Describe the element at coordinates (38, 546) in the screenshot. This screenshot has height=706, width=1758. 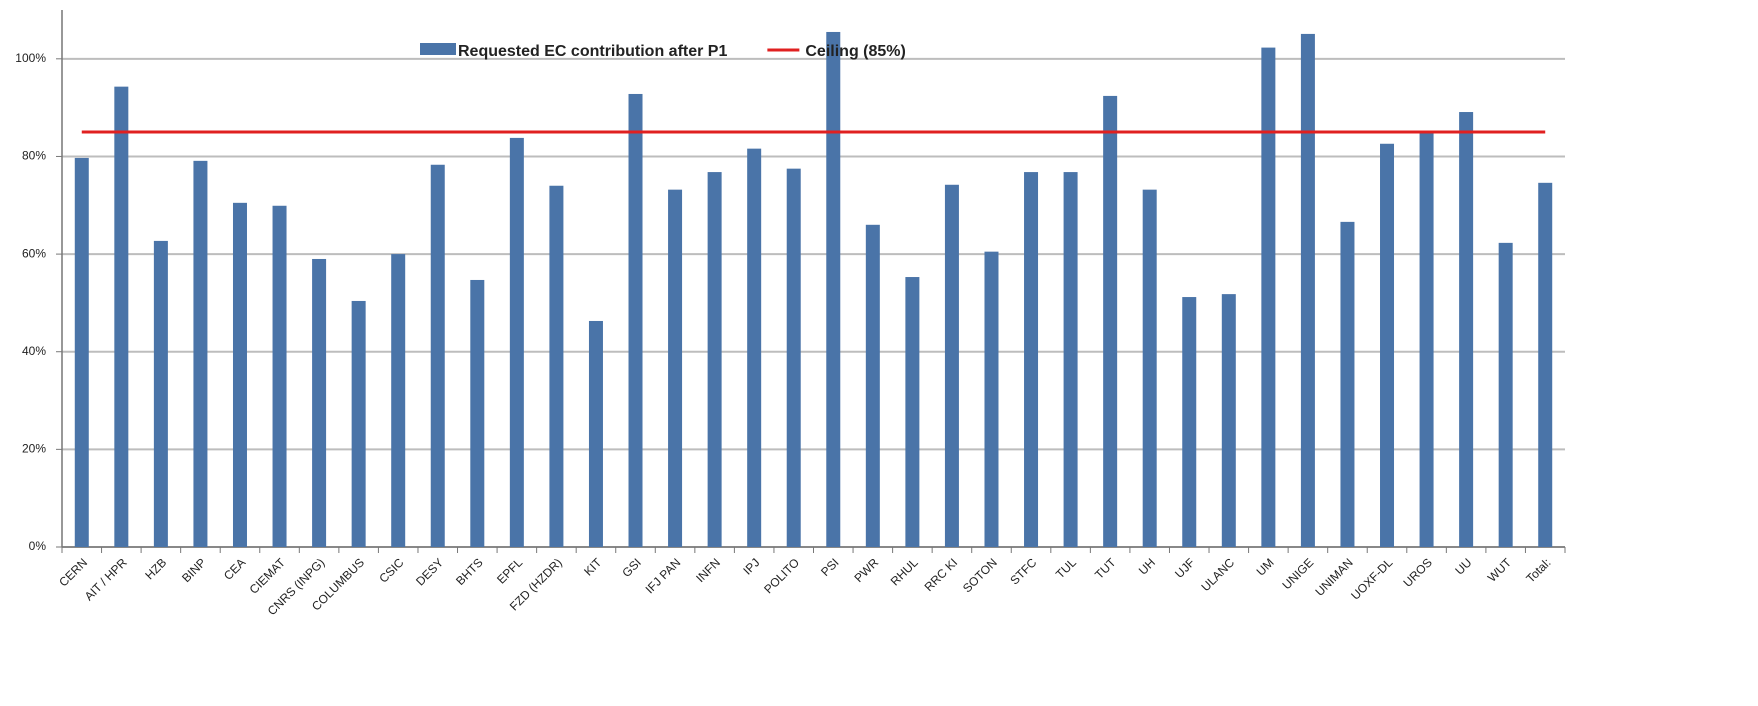
I see `y-tick-label: 0%` at that location.